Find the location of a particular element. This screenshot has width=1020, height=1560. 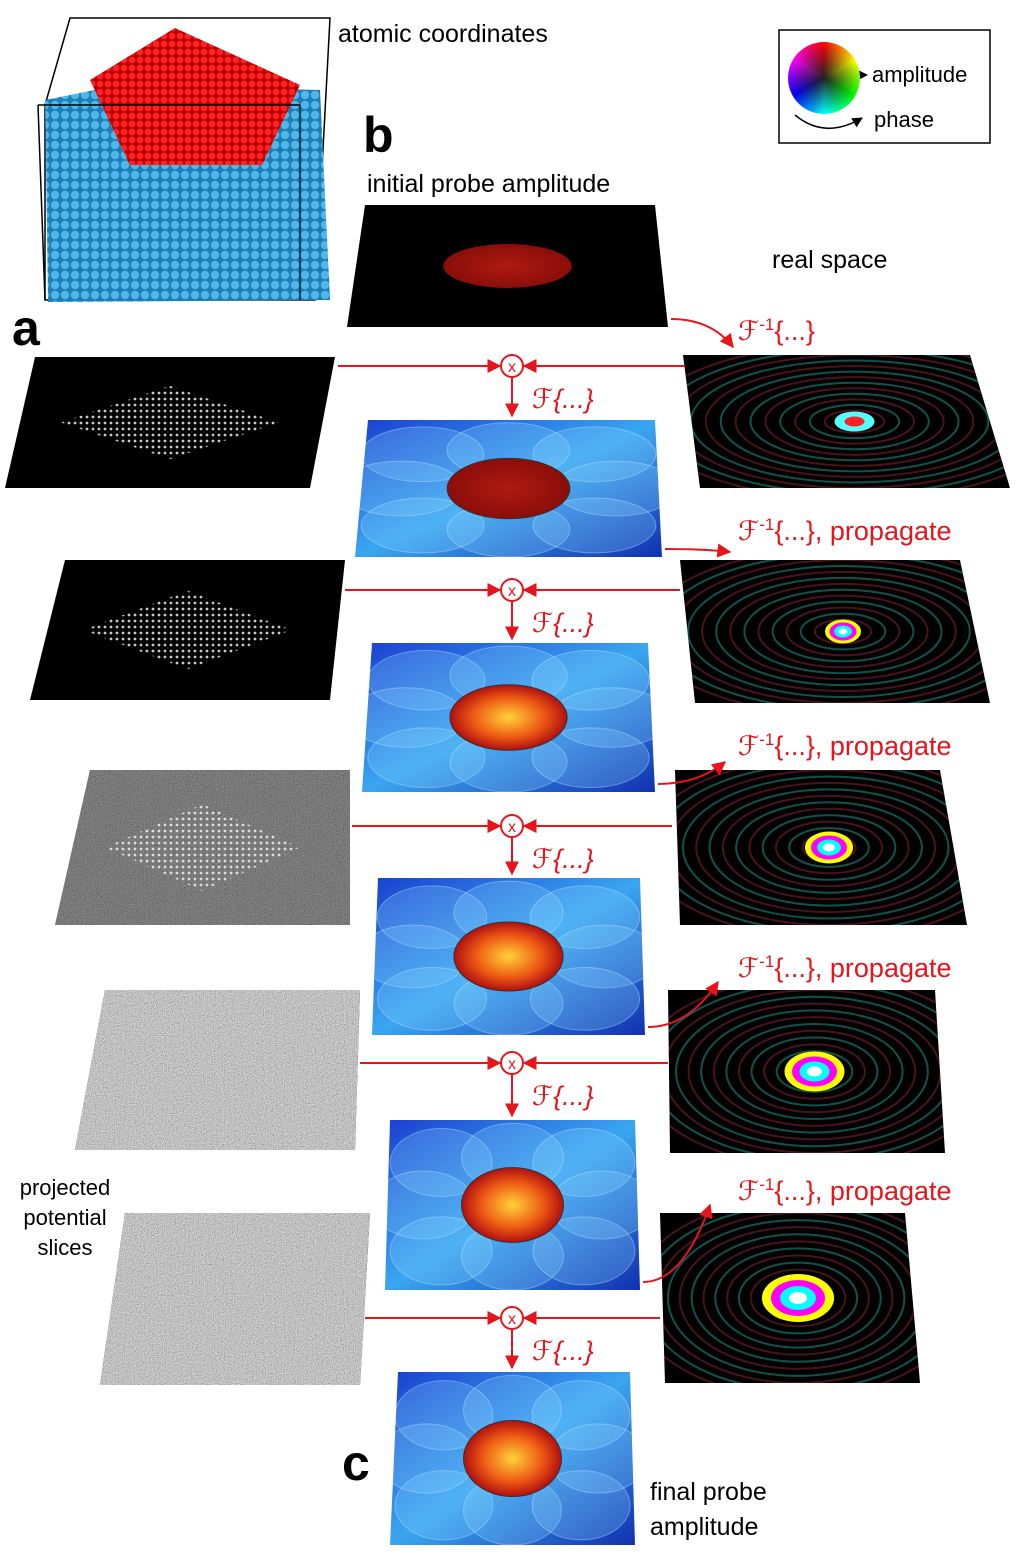

legend-phase: phase is located at coordinates (904, 119).